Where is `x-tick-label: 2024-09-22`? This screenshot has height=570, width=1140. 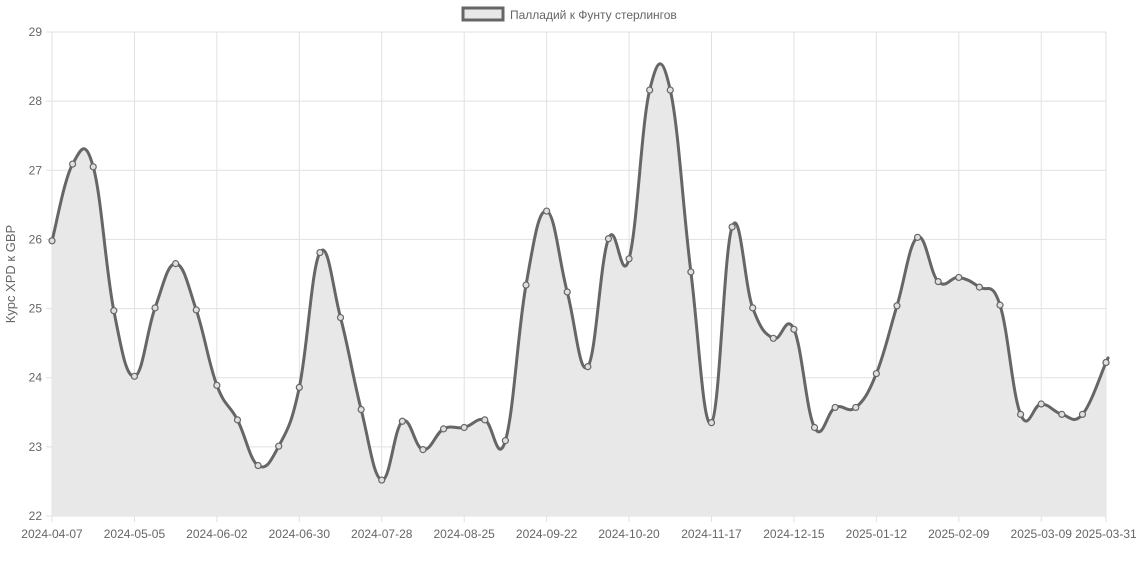 x-tick-label: 2024-09-22 is located at coordinates (547, 534).